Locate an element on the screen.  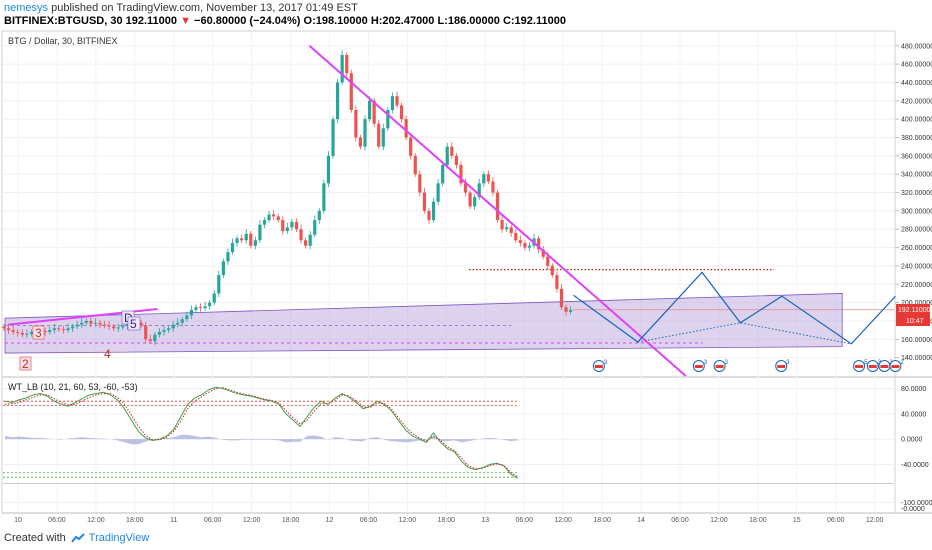
price-tick-label: 420.00000 is located at coordinates (916, 101).